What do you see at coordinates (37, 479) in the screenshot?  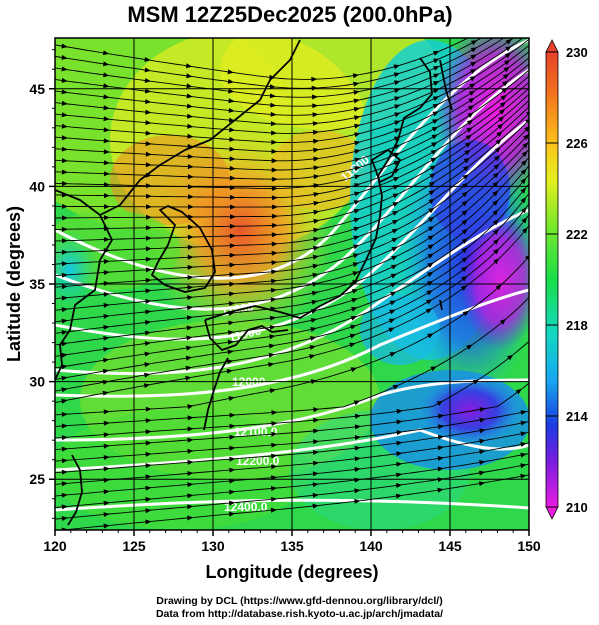 I see `y-tick-label: 25` at bounding box center [37, 479].